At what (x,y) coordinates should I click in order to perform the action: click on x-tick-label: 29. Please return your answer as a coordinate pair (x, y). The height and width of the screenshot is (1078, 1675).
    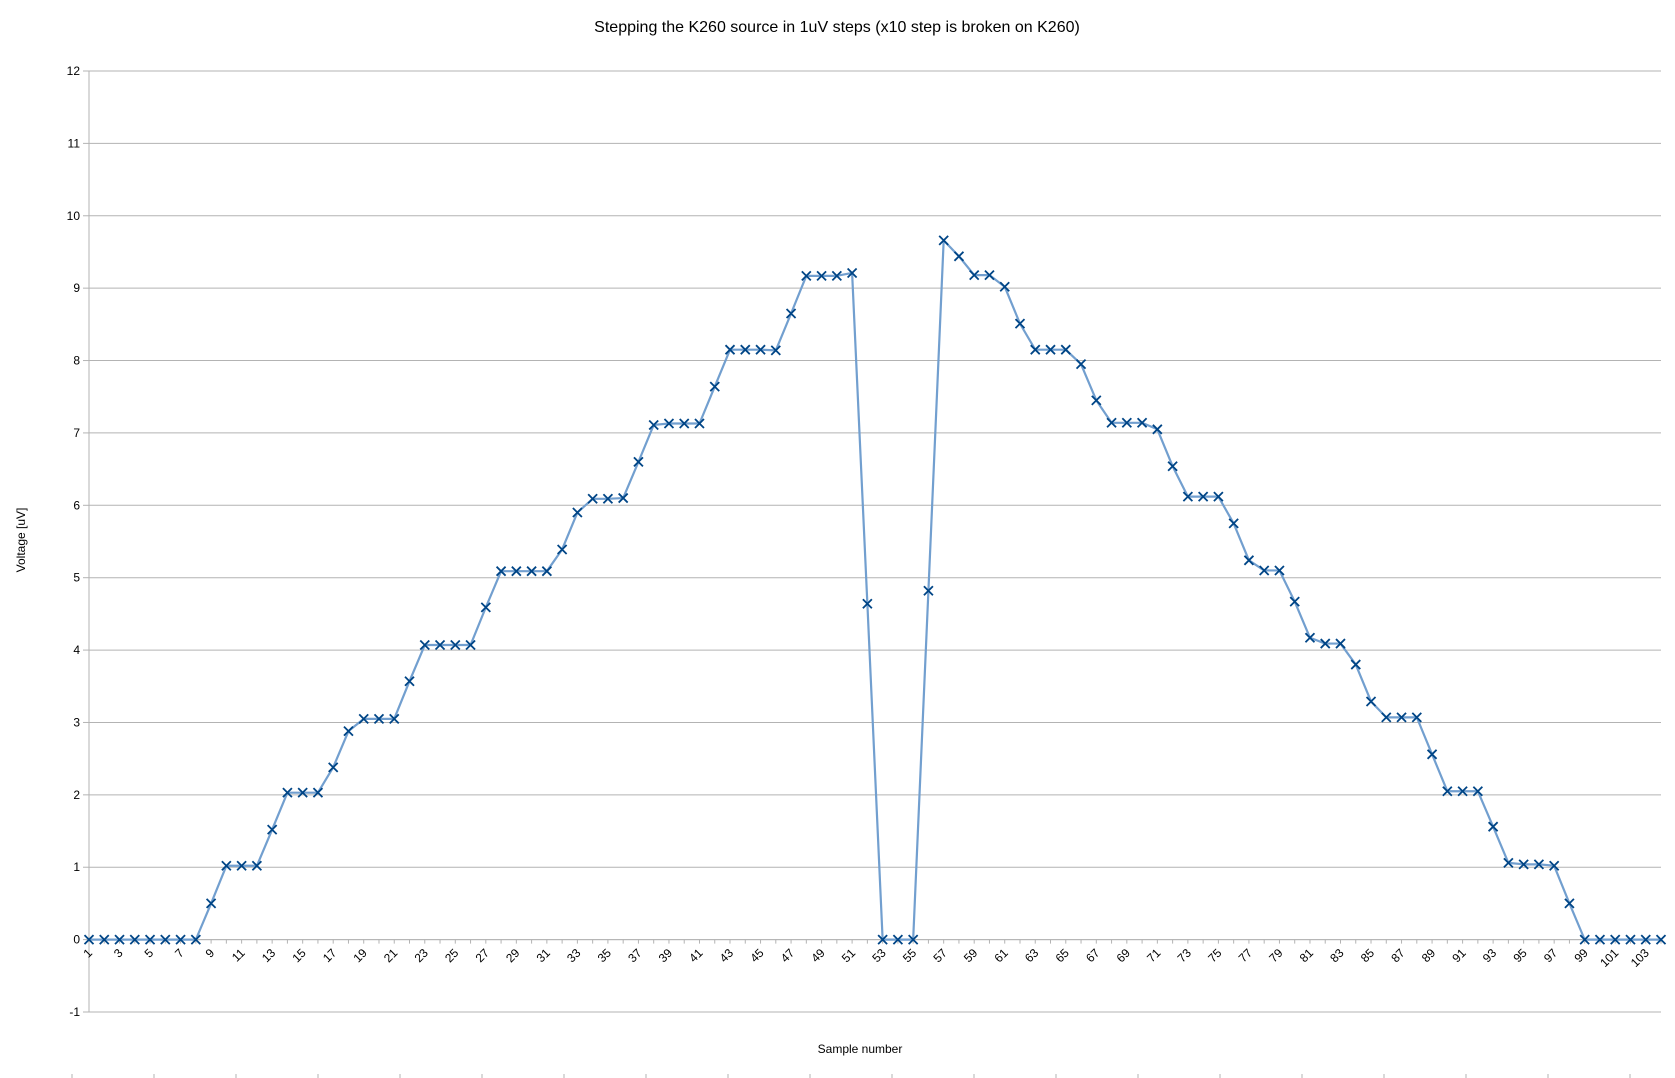
    Looking at the image, I should click on (513, 956).